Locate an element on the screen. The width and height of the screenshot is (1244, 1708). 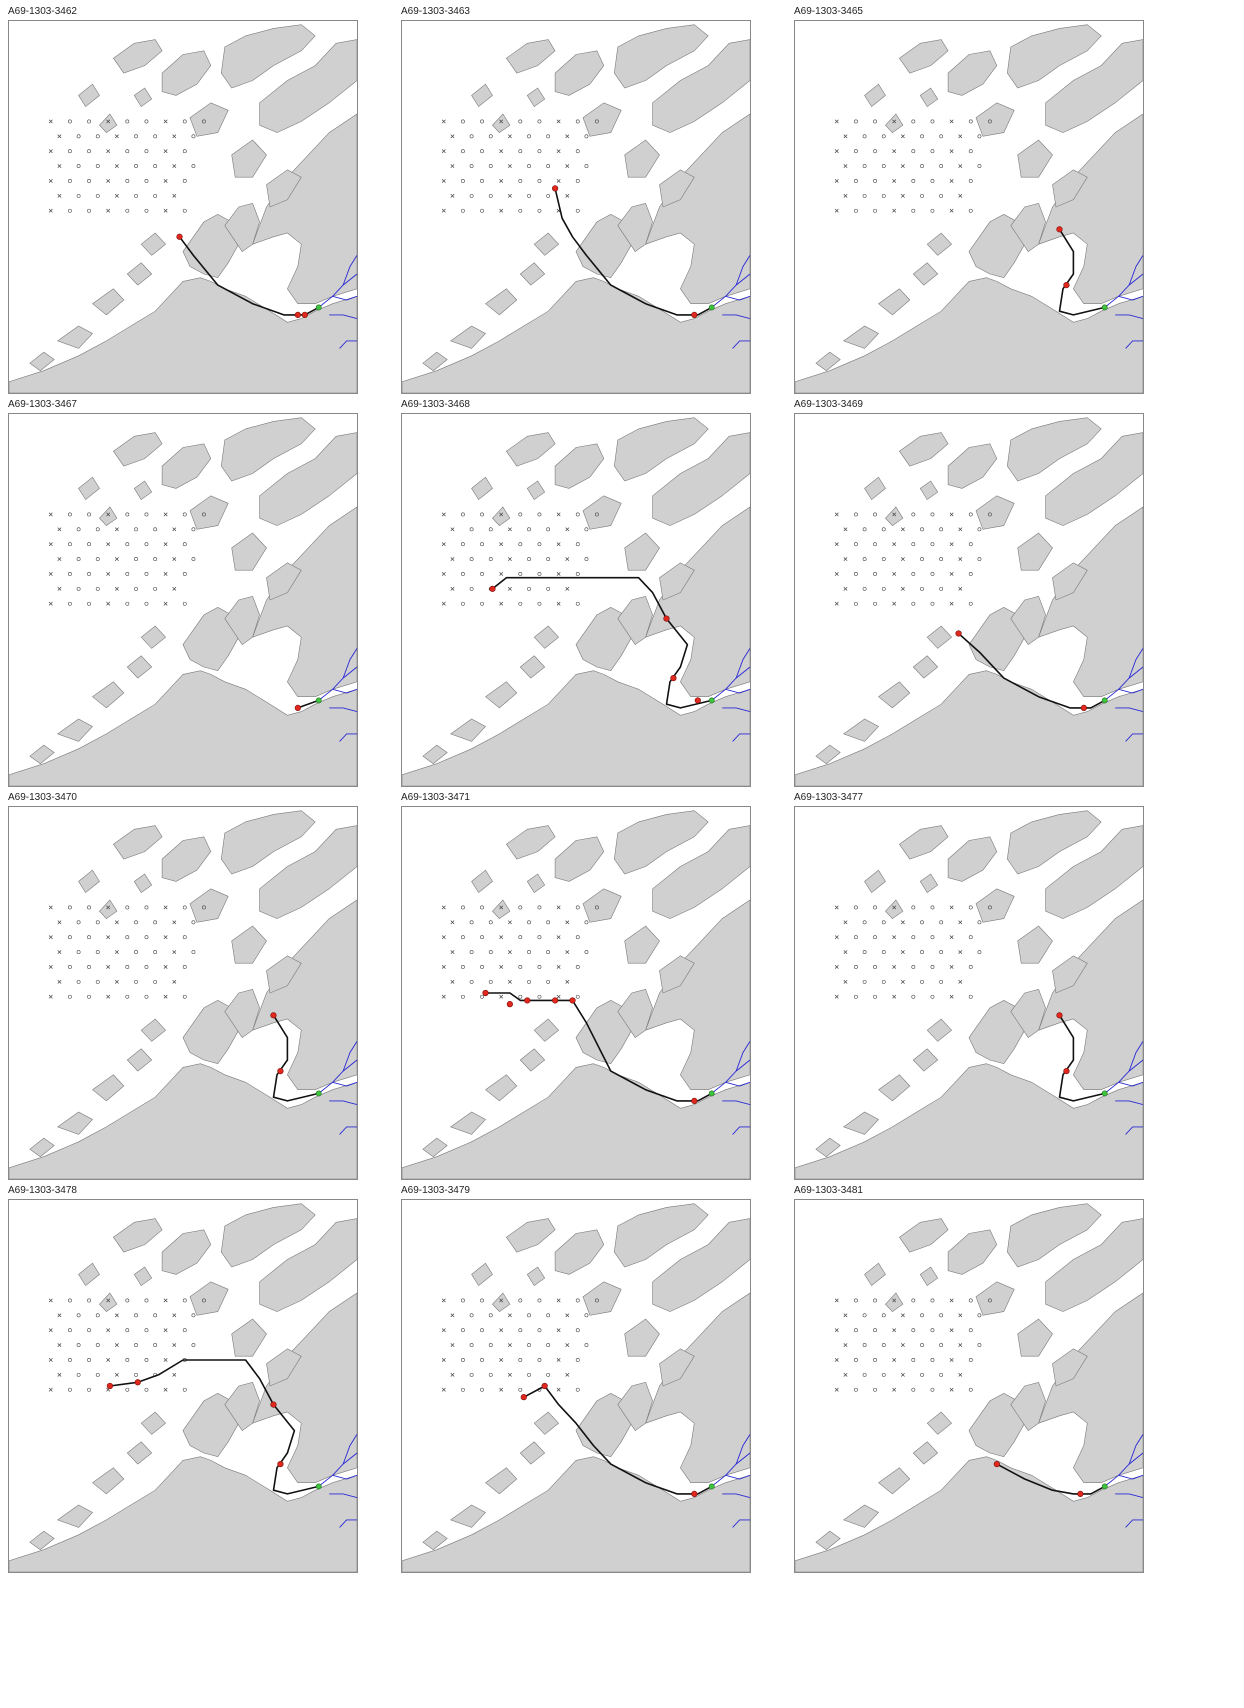
receiver-layer is located at coordinates (520, 1345).